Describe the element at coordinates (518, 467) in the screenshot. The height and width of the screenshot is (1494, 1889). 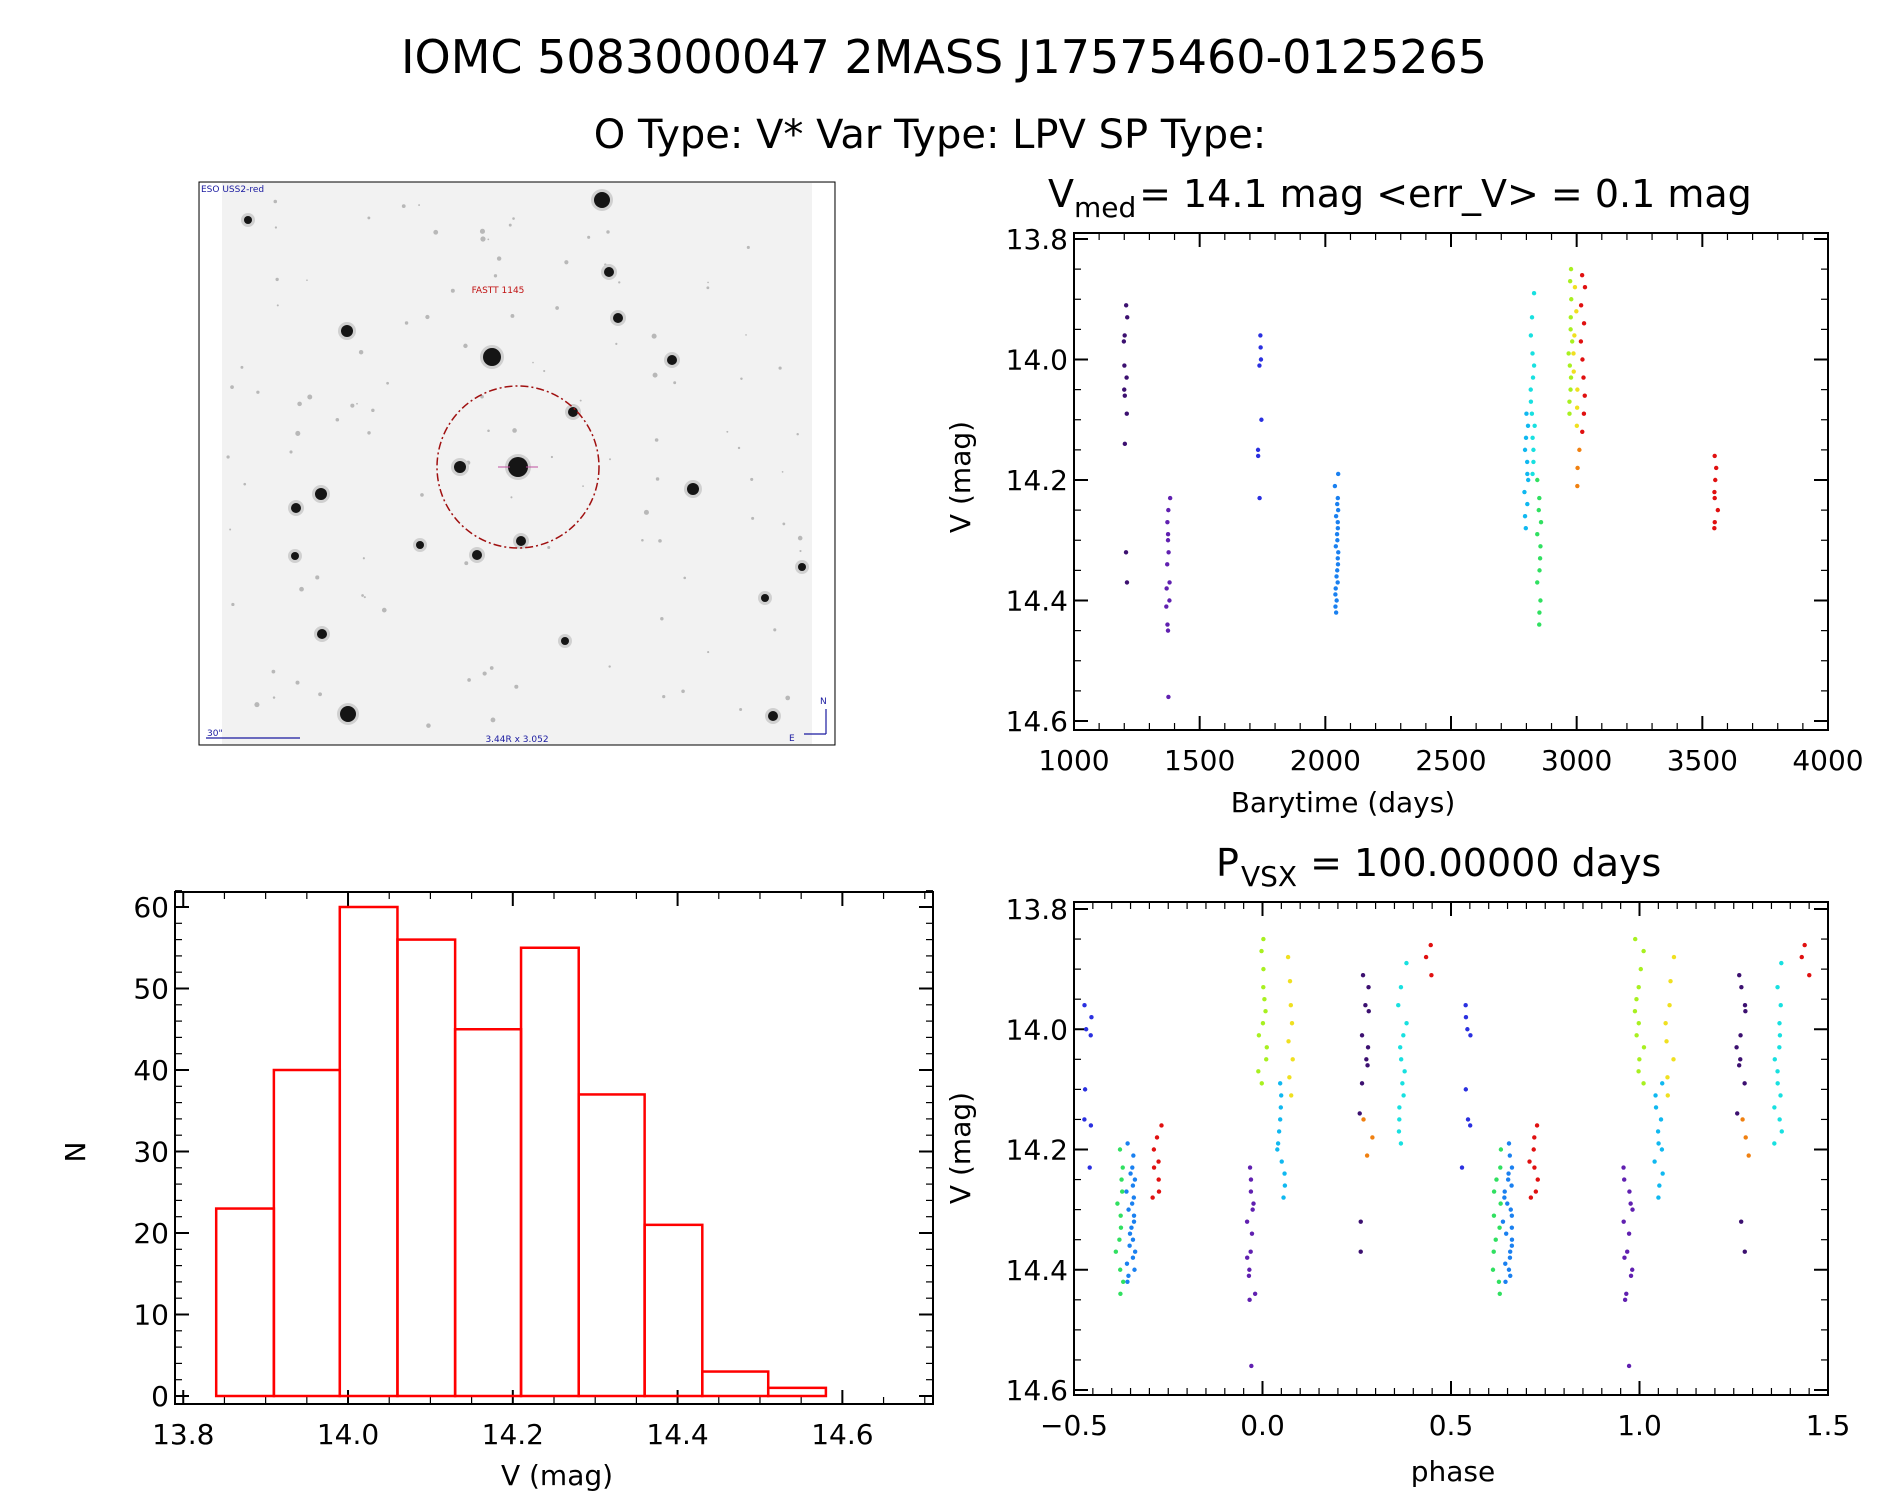
I see `target-aperture-circle` at that location.